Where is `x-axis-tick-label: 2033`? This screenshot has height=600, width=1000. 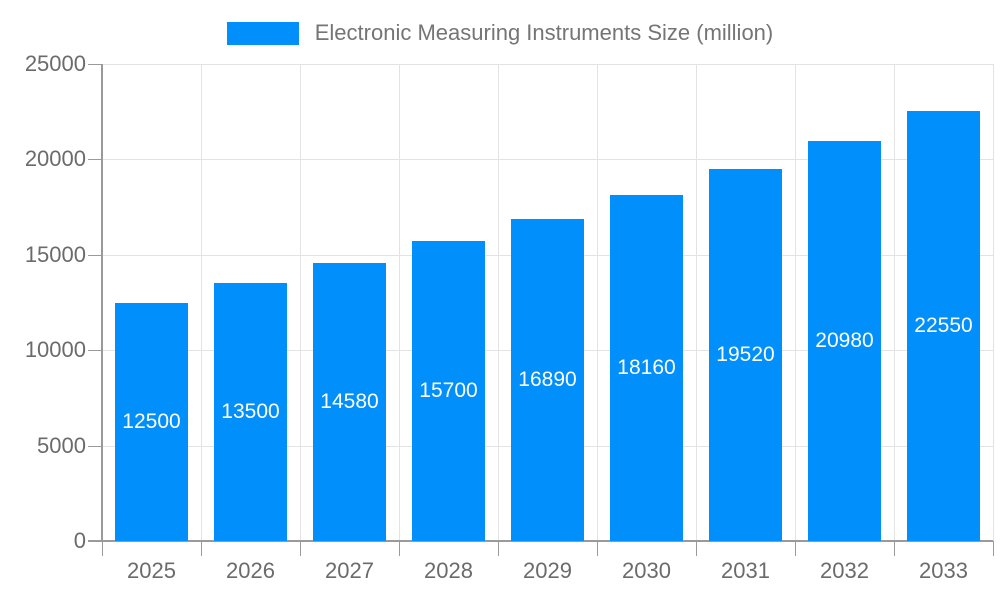 x-axis-tick-label: 2033 is located at coordinates (943, 570).